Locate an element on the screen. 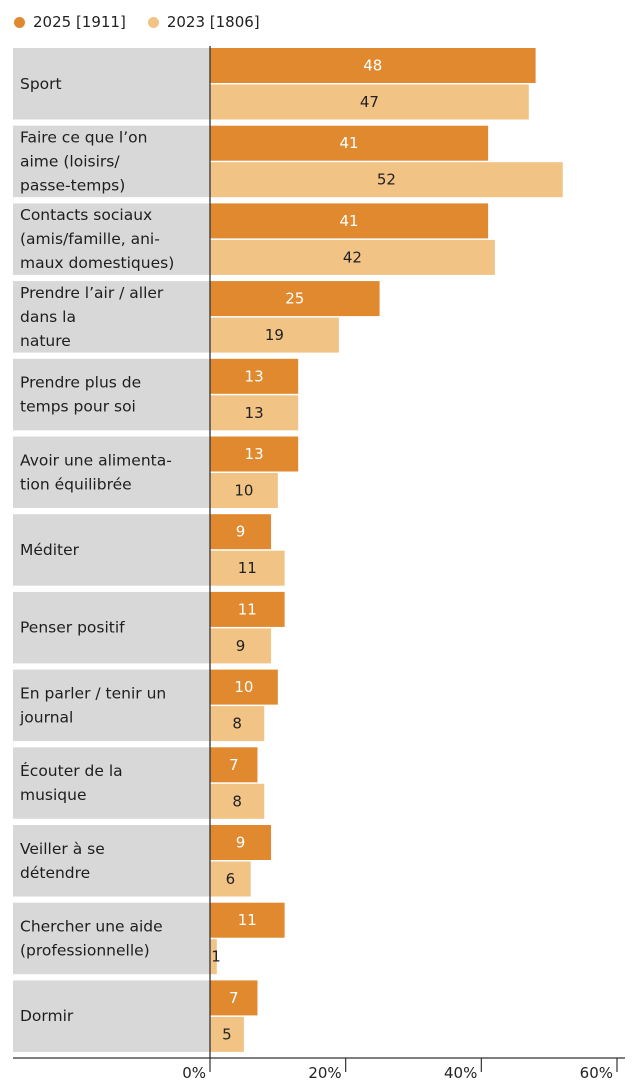 This screenshot has height=1089, width=640. category-label: temps pour soi is located at coordinates (78, 407).